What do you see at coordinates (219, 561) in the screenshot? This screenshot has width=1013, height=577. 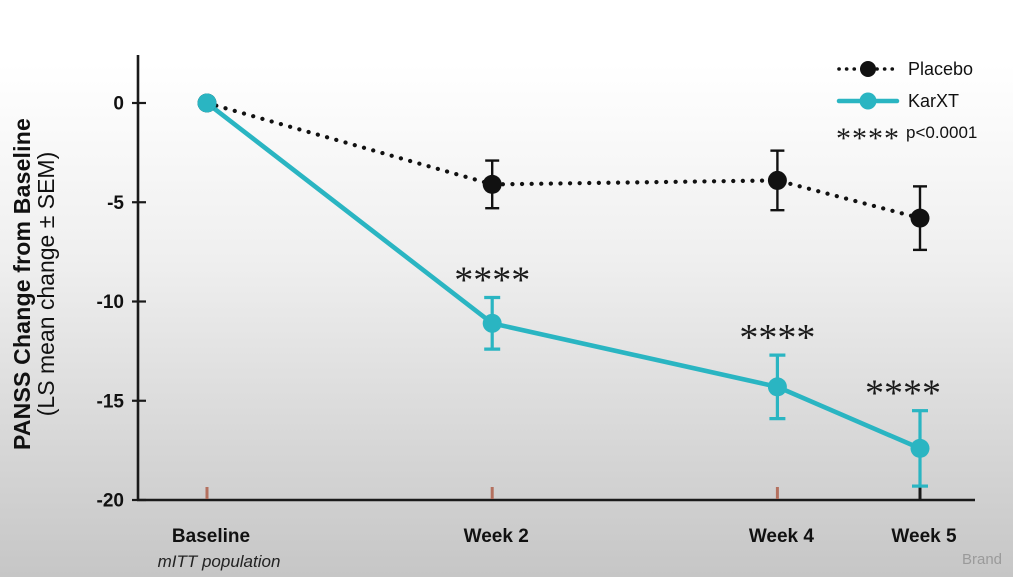 I see `footnote-mitt-population: mITT population` at bounding box center [219, 561].